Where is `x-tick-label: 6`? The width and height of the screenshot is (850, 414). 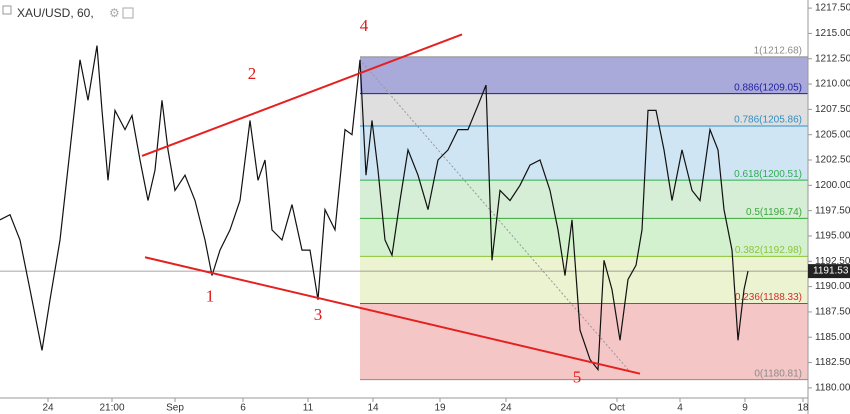 x-tick-label: 6 is located at coordinates (243, 408).